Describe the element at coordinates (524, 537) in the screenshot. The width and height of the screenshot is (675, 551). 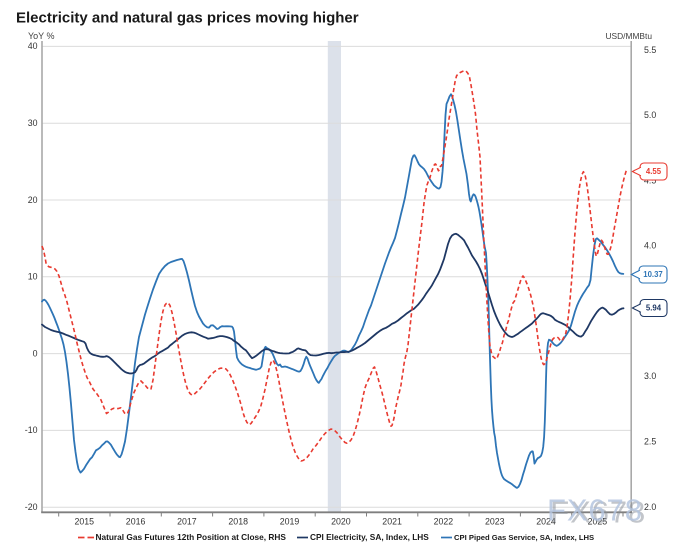
I see `svg-text:CPI Piped Gas Service, SA, Ind: CPI Piped Gas Service, SA, Index, LHS` at that location.